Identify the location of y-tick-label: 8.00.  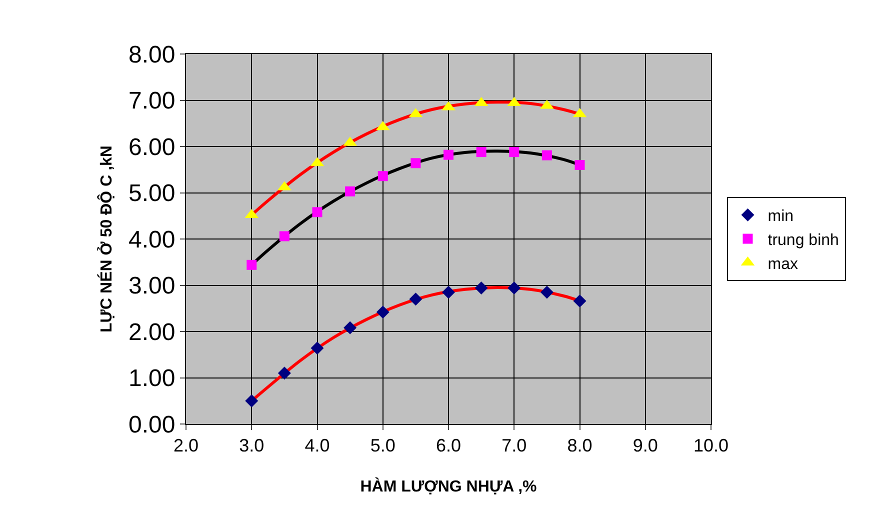
(152, 54).